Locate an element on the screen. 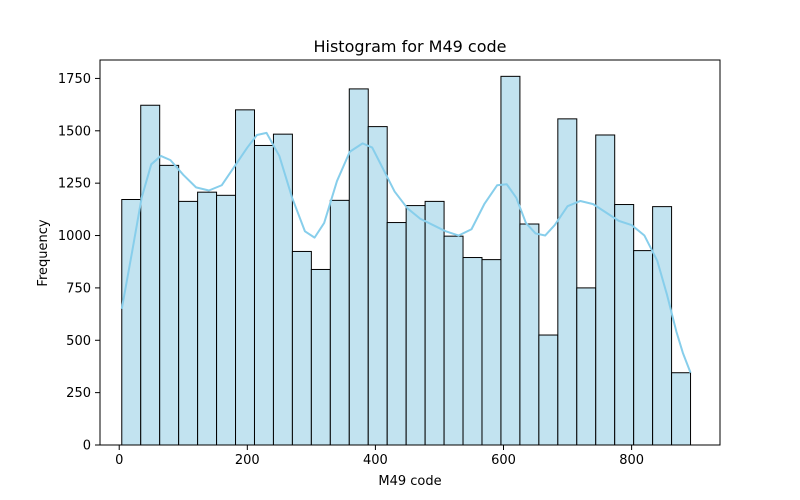  y-axis-label: Frequency is located at coordinates (43, 252).